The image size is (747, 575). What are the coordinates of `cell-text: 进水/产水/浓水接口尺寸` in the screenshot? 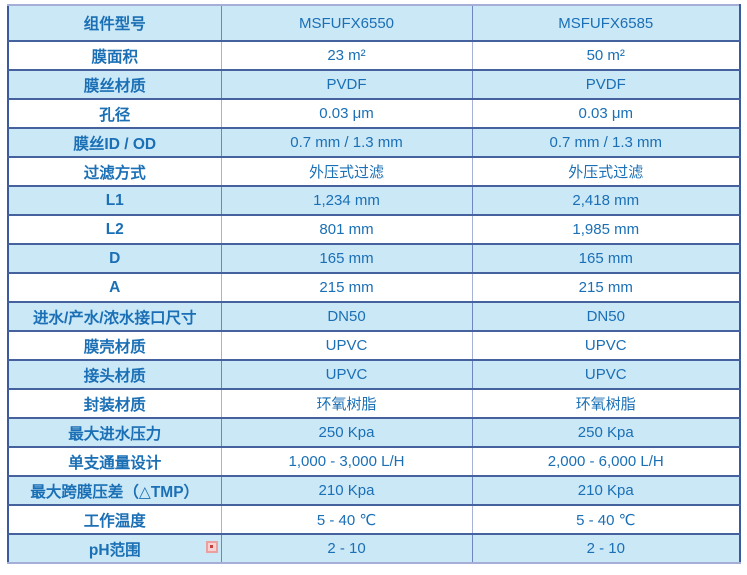 It's located at (114, 318).